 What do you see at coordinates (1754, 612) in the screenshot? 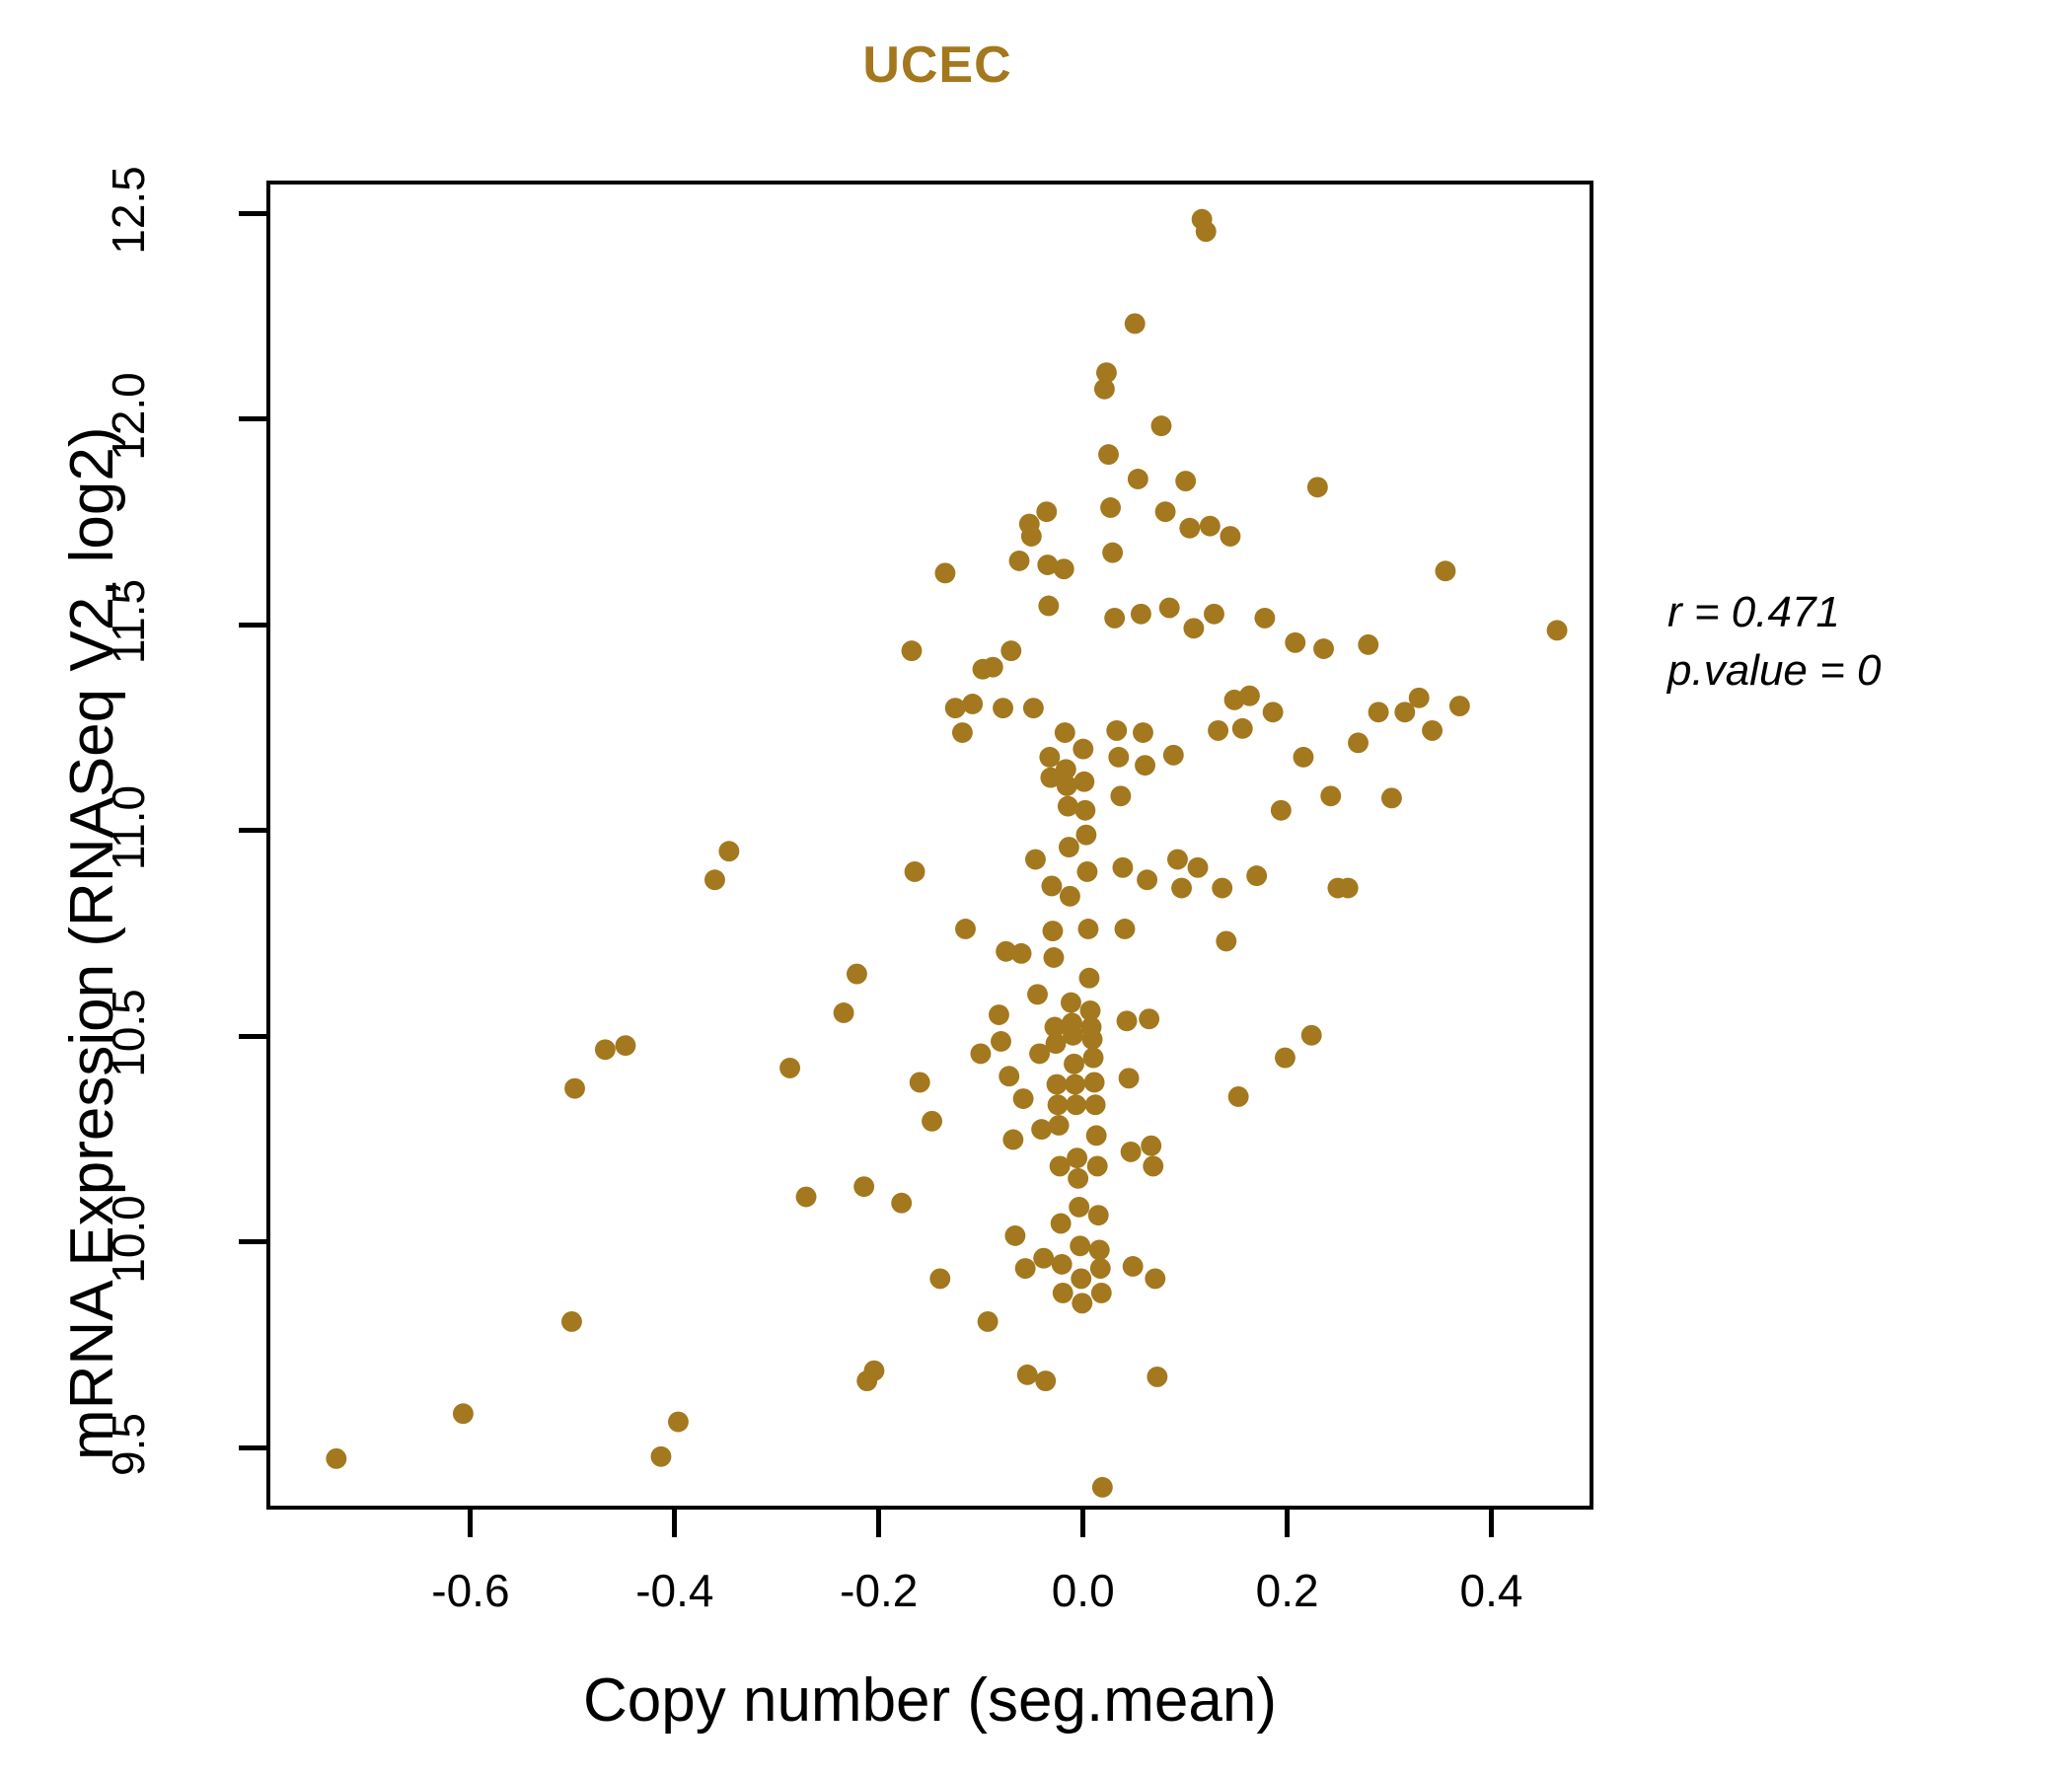
I see `r-value-text: r = 0.471` at bounding box center [1754, 612].